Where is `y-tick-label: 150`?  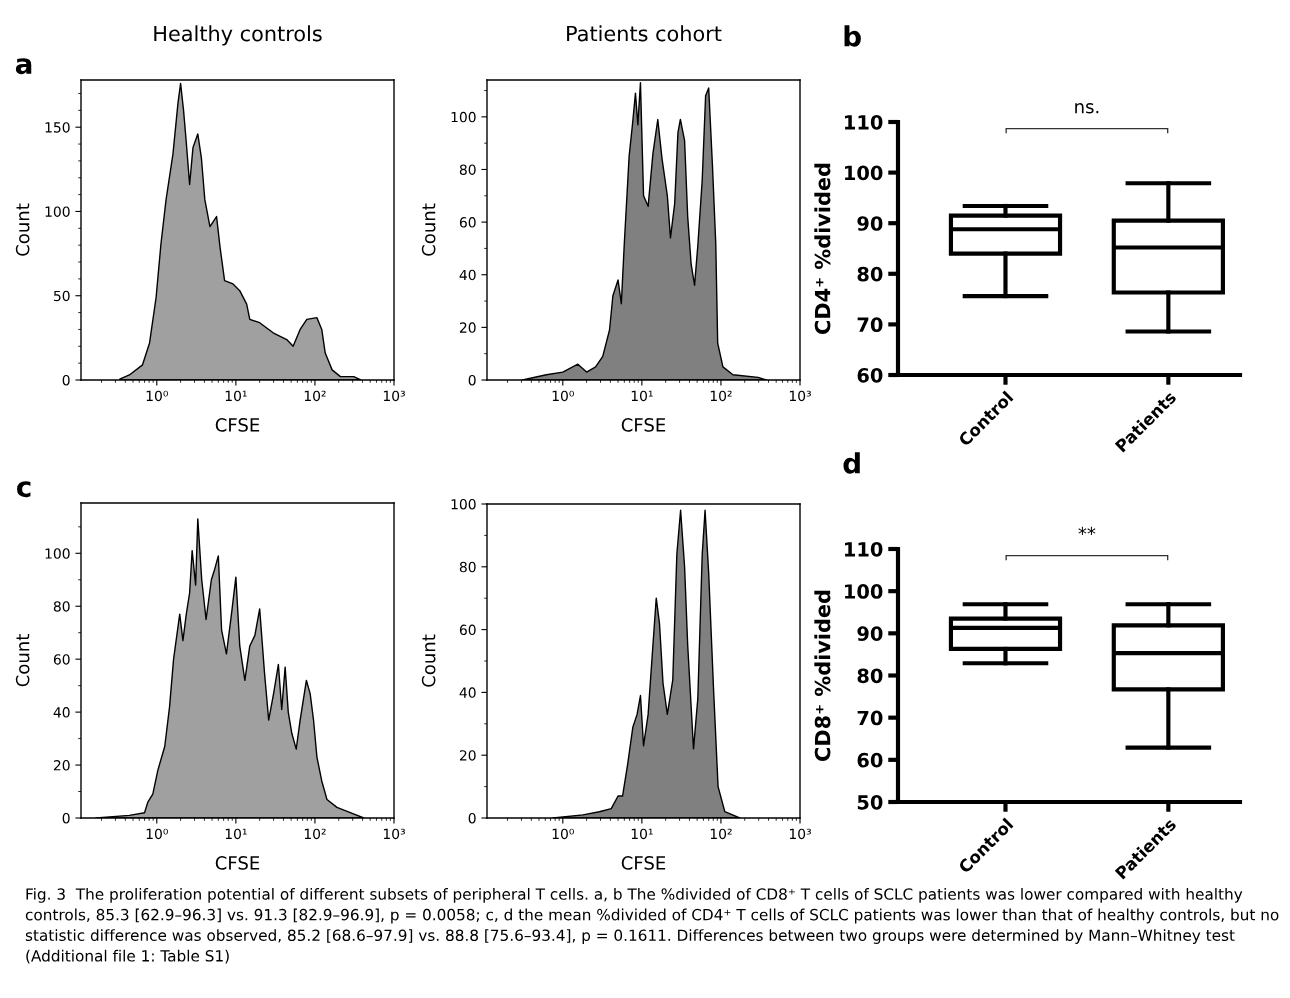 y-tick-label: 150 is located at coordinates (57, 127).